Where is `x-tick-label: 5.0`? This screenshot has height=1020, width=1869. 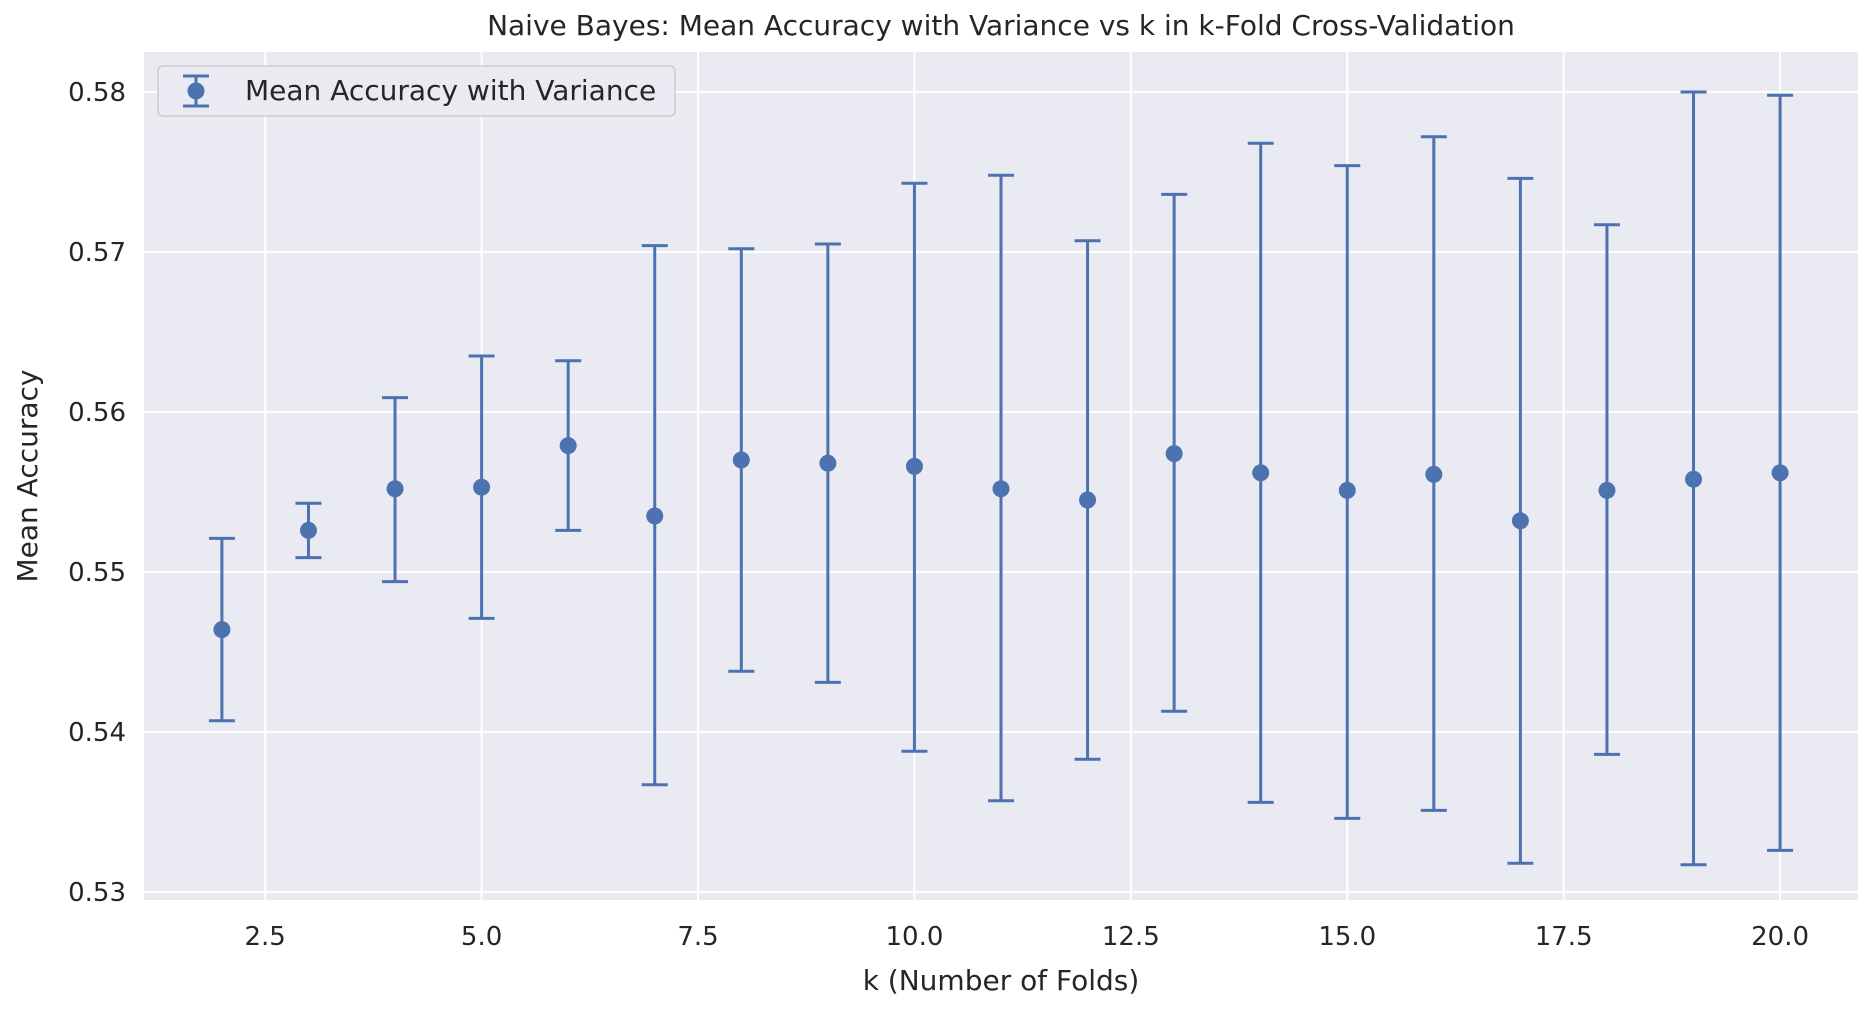
x-tick-label: 5.0 is located at coordinates (481, 937).